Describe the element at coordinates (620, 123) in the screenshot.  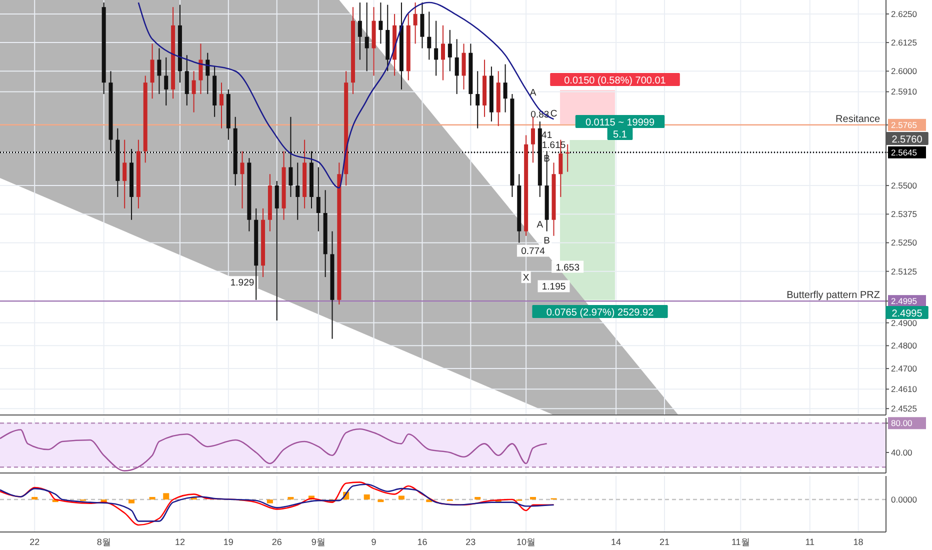
I see `annotation: 0.0115 ~ 19999` at that location.